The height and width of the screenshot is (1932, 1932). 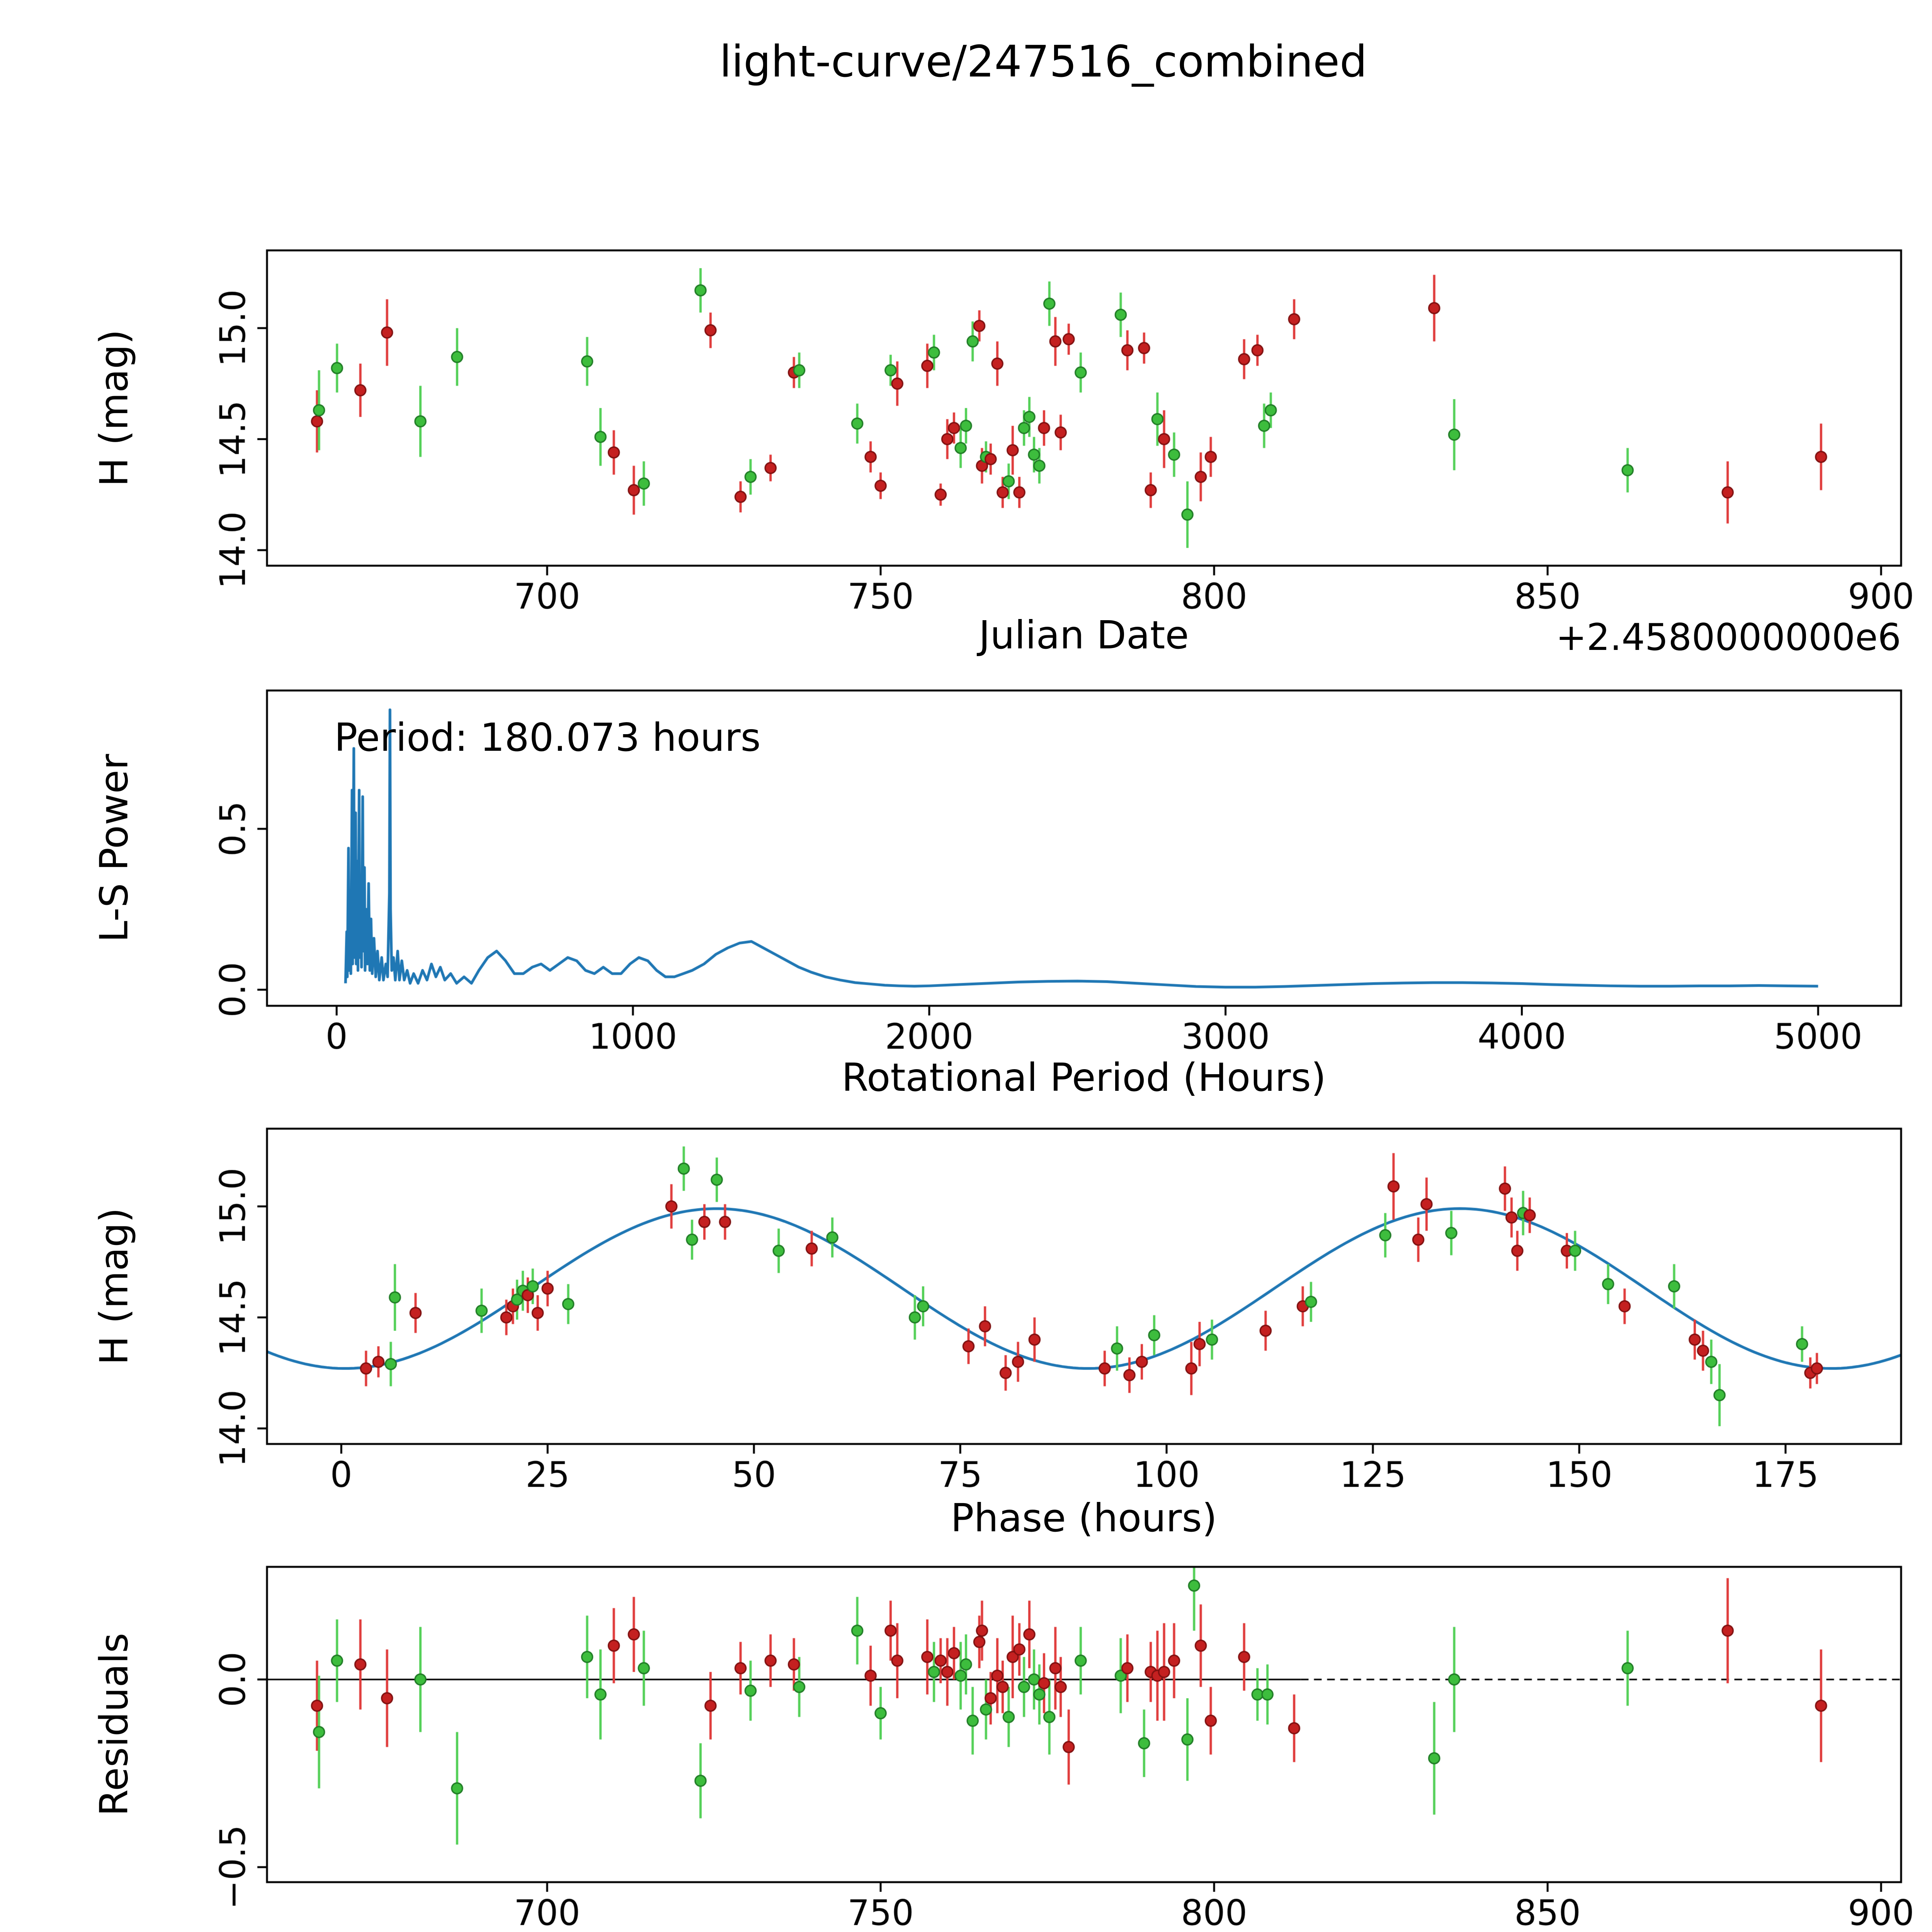 I want to click on phase-x-axis-label: Phase (hours), so click(x=1084, y=1518).